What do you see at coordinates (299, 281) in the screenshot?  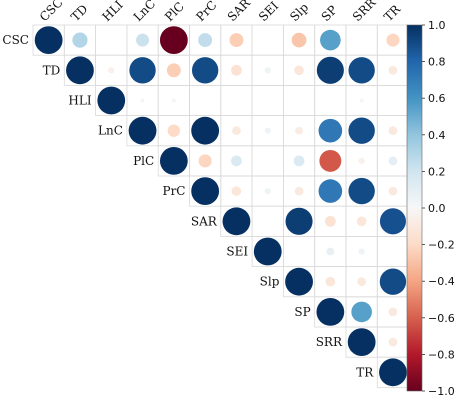 I see `correlation-circle-Slp-Slp` at bounding box center [299, 281].